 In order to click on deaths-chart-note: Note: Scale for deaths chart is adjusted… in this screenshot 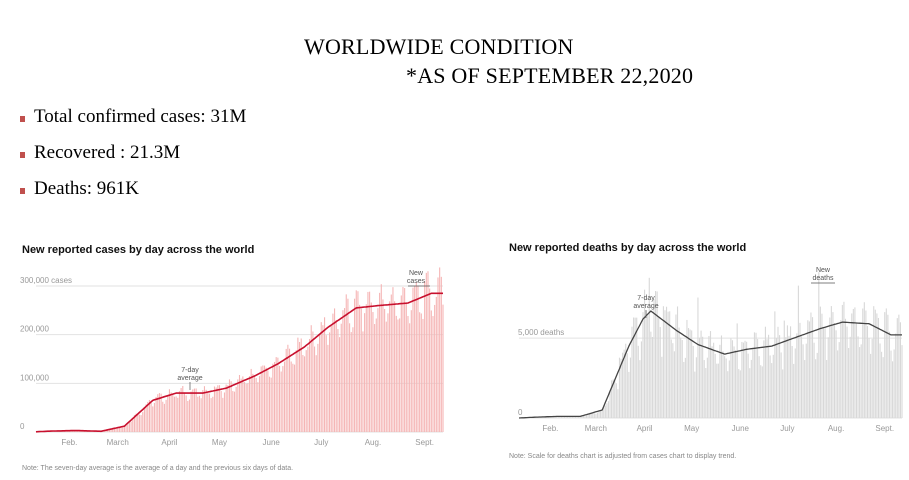, I will do `click(623, 456)`.